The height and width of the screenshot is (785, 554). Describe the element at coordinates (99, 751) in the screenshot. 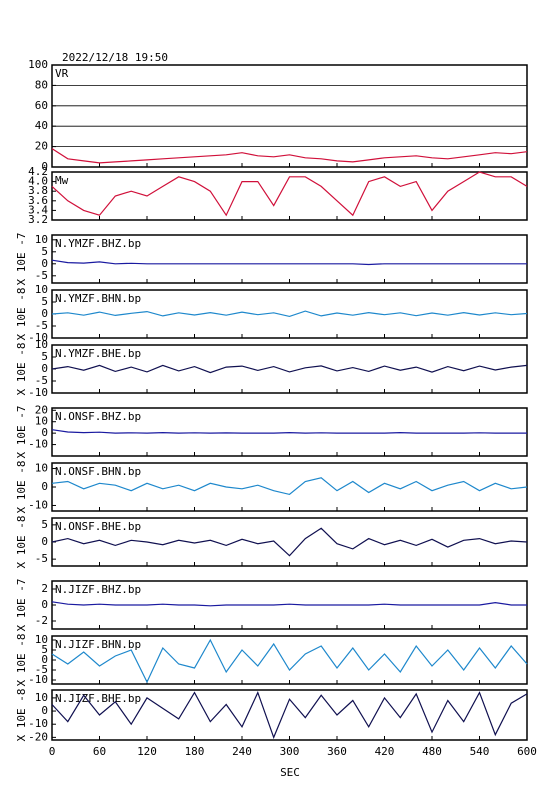

I see `x-tick-label: 60` at that location.